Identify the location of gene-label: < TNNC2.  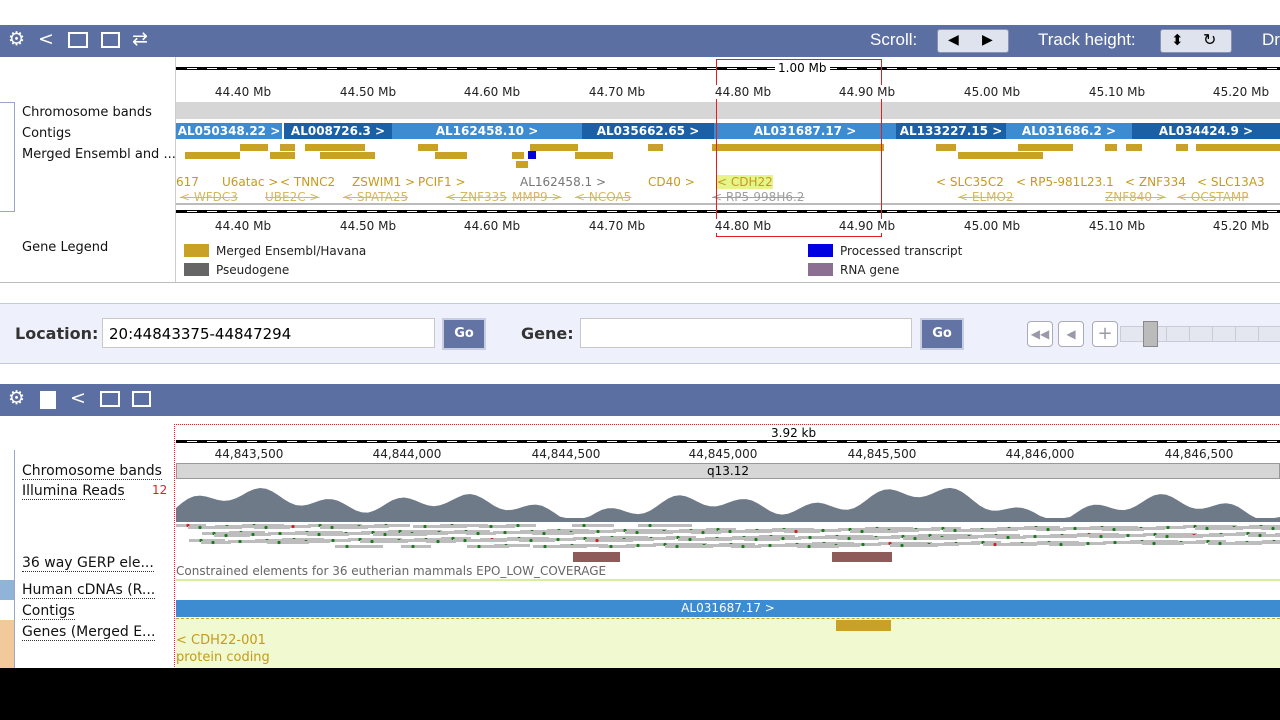
(308, 182).